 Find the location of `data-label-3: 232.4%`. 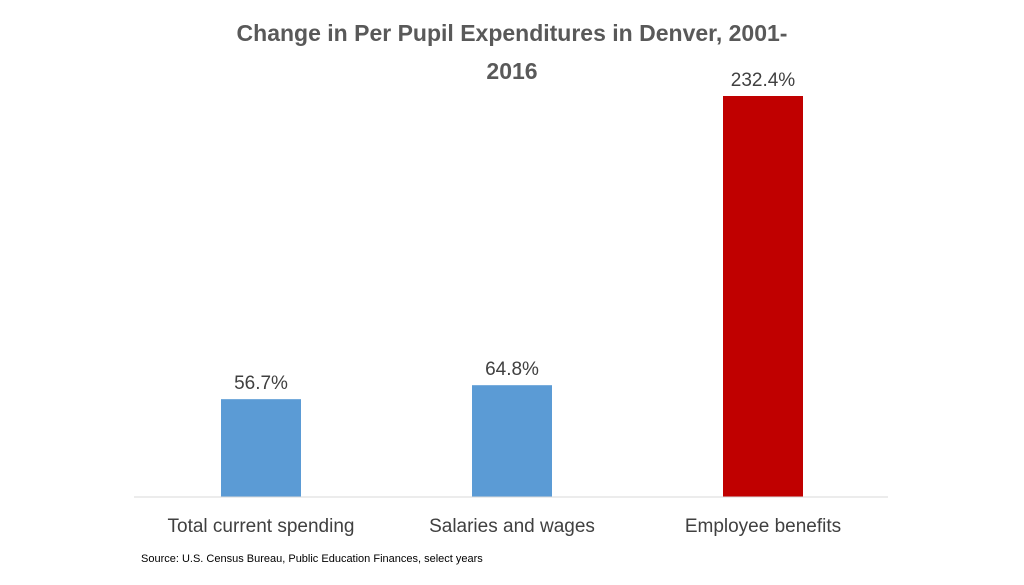

data-label-3: 232.4% is located at coordinates (763, 80).